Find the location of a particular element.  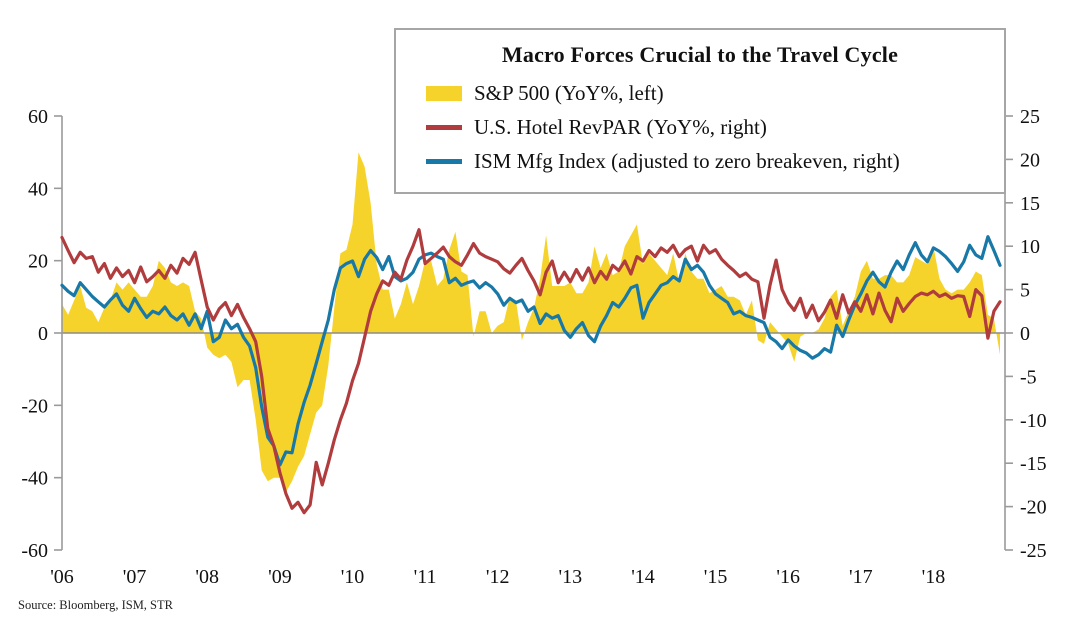

left-axis-tick-label: 0 is located at coordinates (43, 334).